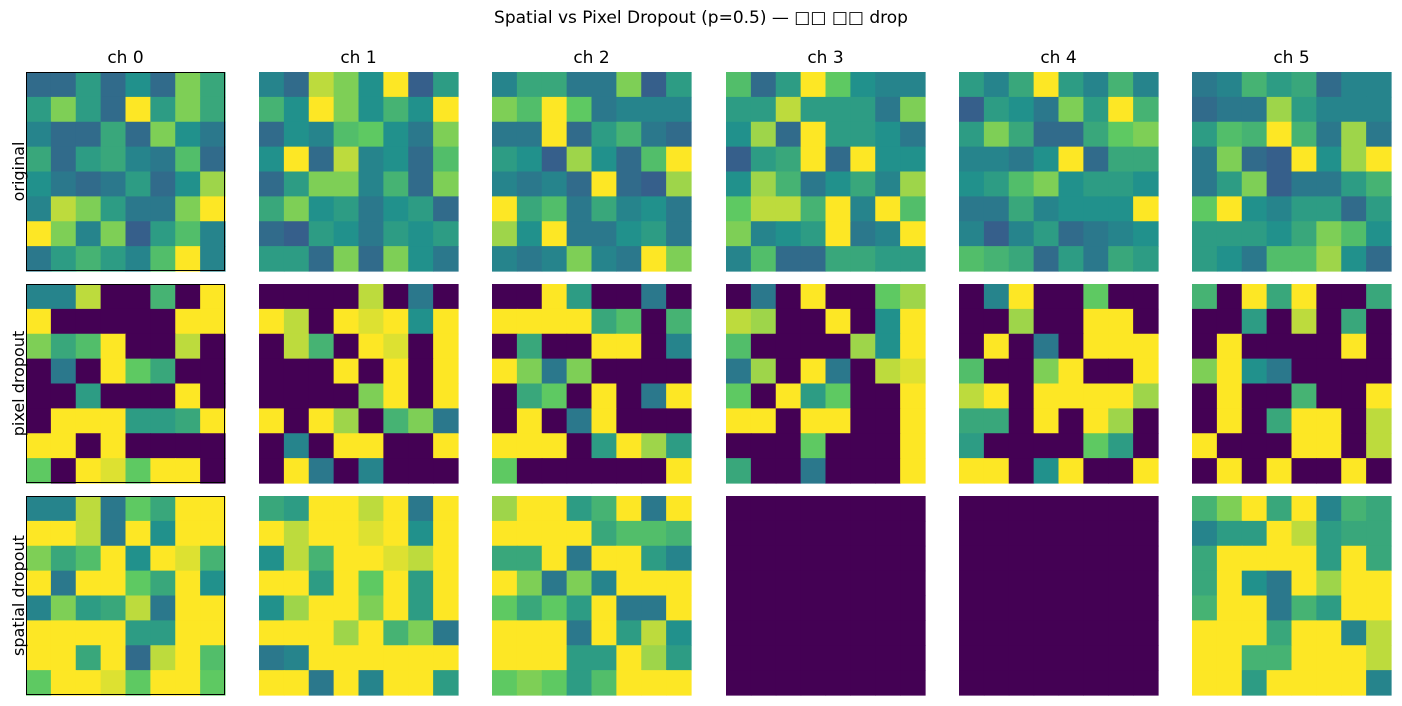 This screenshot has width=1402, height=706. What do you see at coordinates (1058, 58) in the screenshot?
I see `column-title: ch 4` at bounding box center [1058, 58].